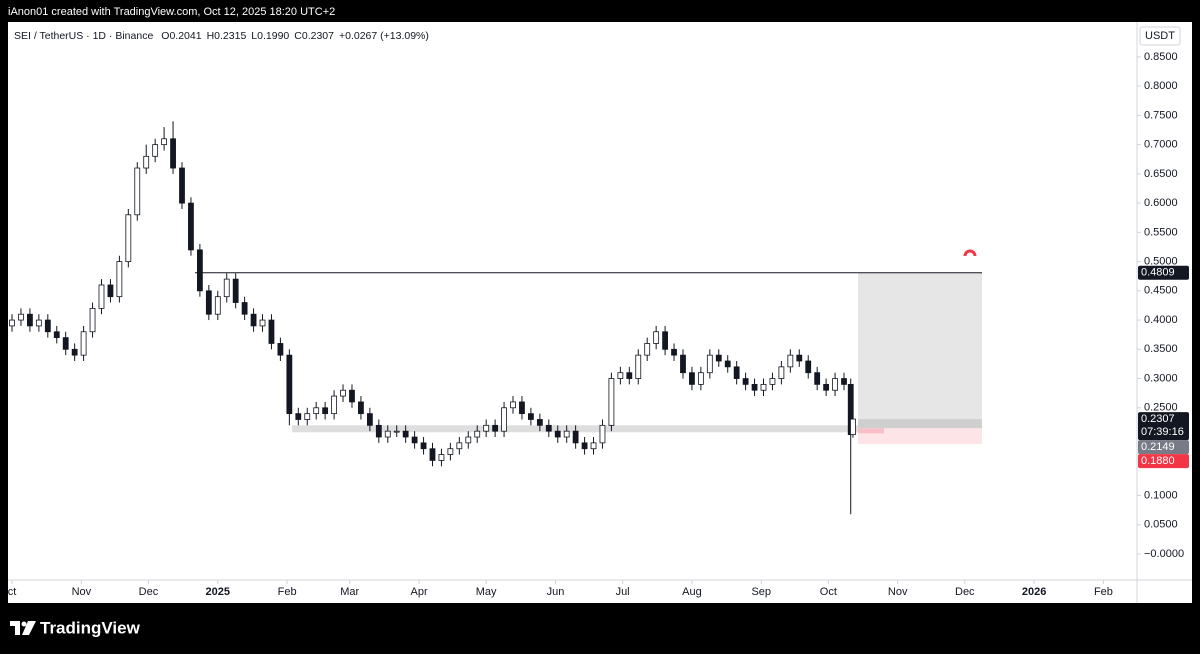 The image size is (1200, 654). Describe the element at coordinates (828, 592) in the screenshot. I see `x-tick-label: Oct` at that location.